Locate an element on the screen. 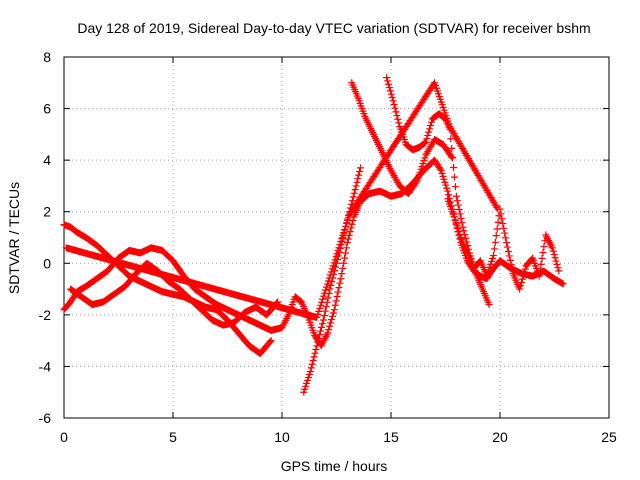 The height and width of the screenshot is (480, 640). series-track-b is located at coordinates (167, 289).